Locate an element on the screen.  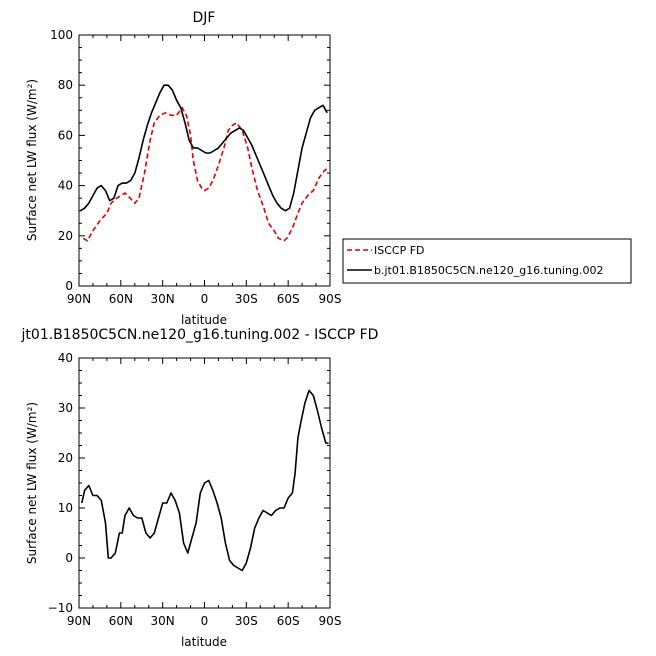
top-y-tick-label: 0 is located at coordinates (69, 286).